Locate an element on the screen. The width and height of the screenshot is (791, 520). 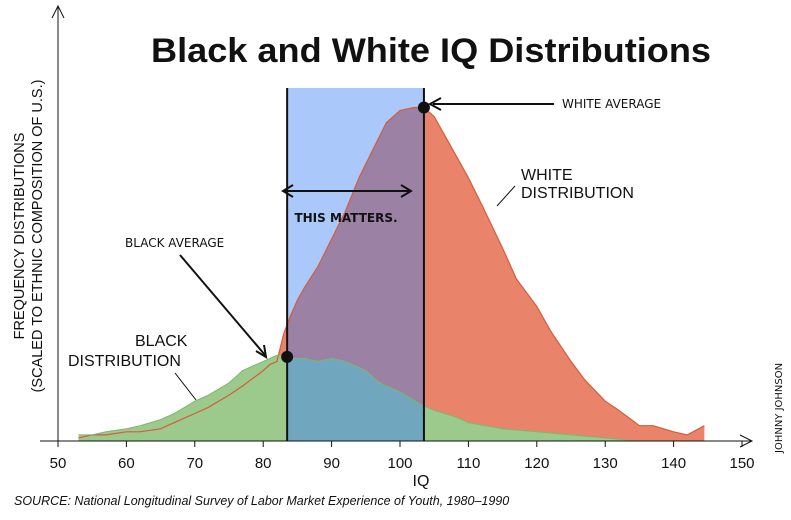
black-distribution-leader is located at coordinates (185, 386).